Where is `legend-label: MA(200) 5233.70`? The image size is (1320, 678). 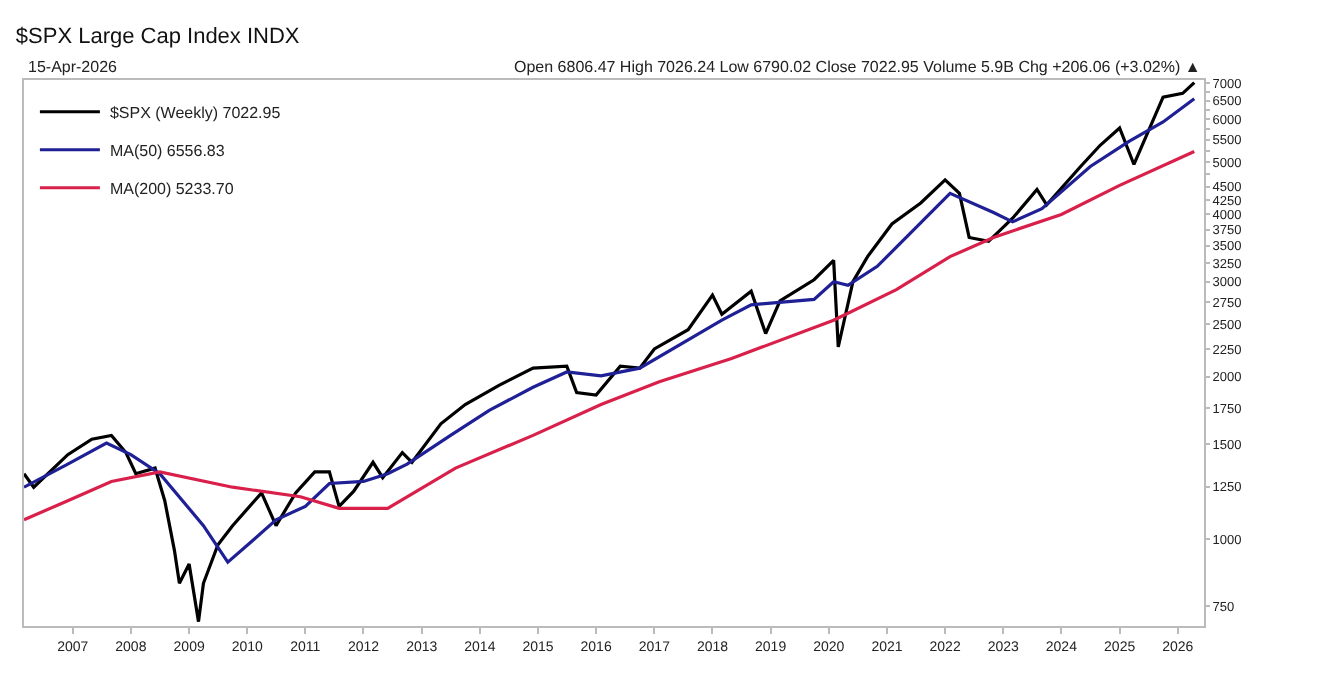 legend-label: MA(200) 5233.70 is located at coordinates (172, 188).